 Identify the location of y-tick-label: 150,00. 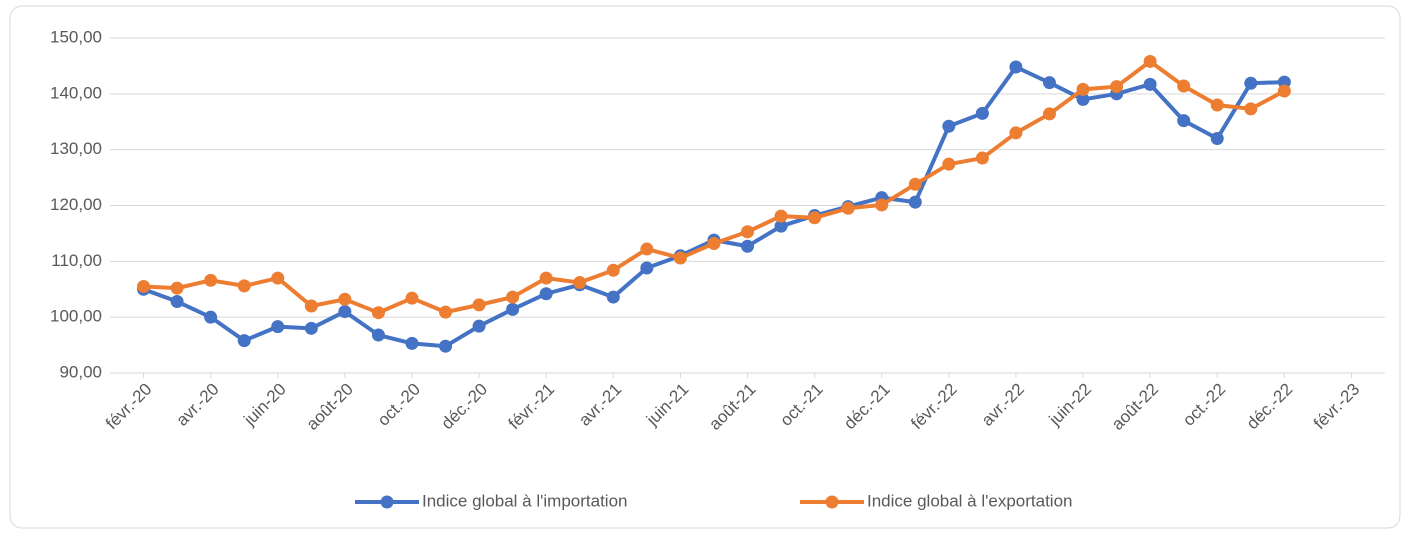
(76, 36).